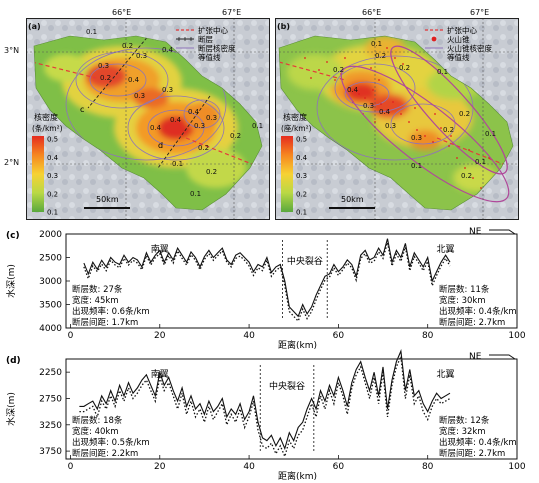 This screenshot has width=539, height=483. Describe the element at coordinates (428, 336) in the screenshot. I see `x-tick-label: 80` at that location.